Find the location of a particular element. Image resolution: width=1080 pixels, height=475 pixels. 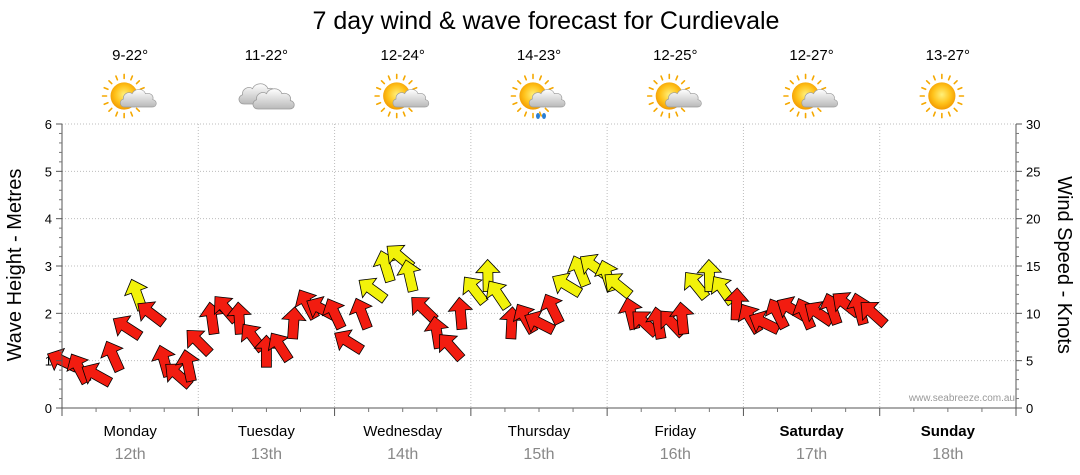

day-date-label: 14th is located at coordinates (402, 454).